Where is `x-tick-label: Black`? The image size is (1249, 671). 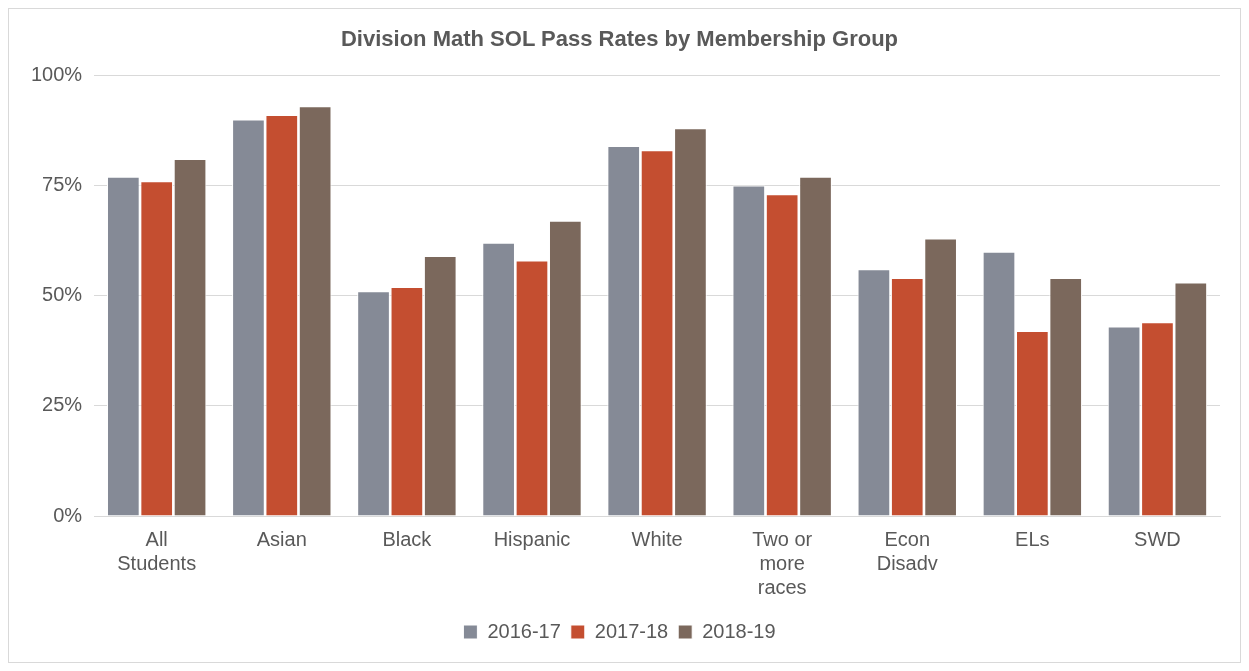 x-tick-label: Black is located at coordinates (407, 538).